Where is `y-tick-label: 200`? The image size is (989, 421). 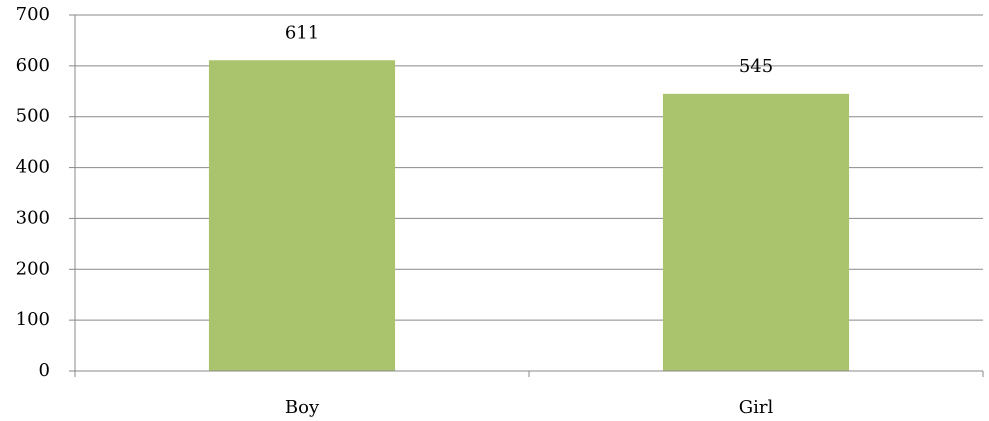
y-tick-label: 200 is located at coordinates (33, 268).